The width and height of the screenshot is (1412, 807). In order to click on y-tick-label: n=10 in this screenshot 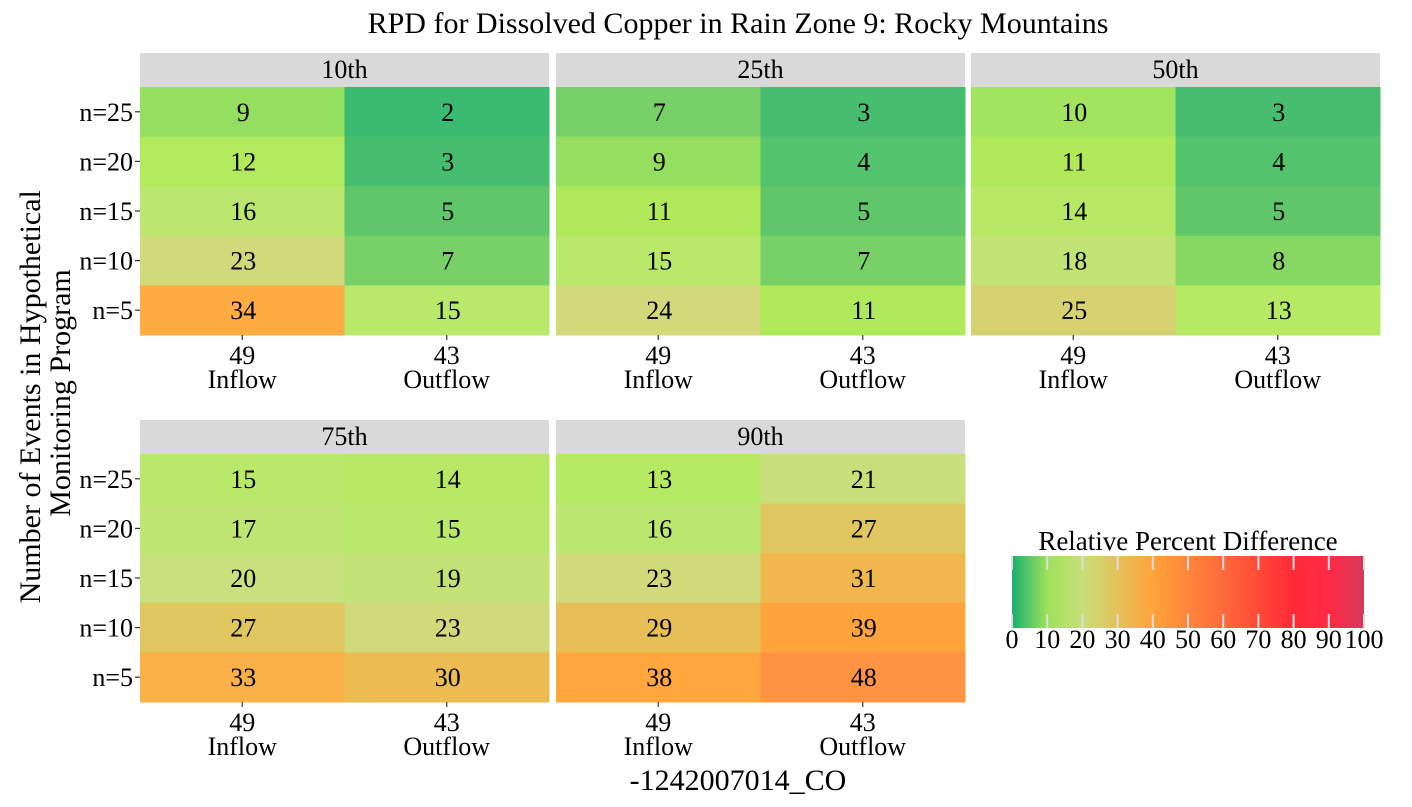, I will do `click(106, 628)`.